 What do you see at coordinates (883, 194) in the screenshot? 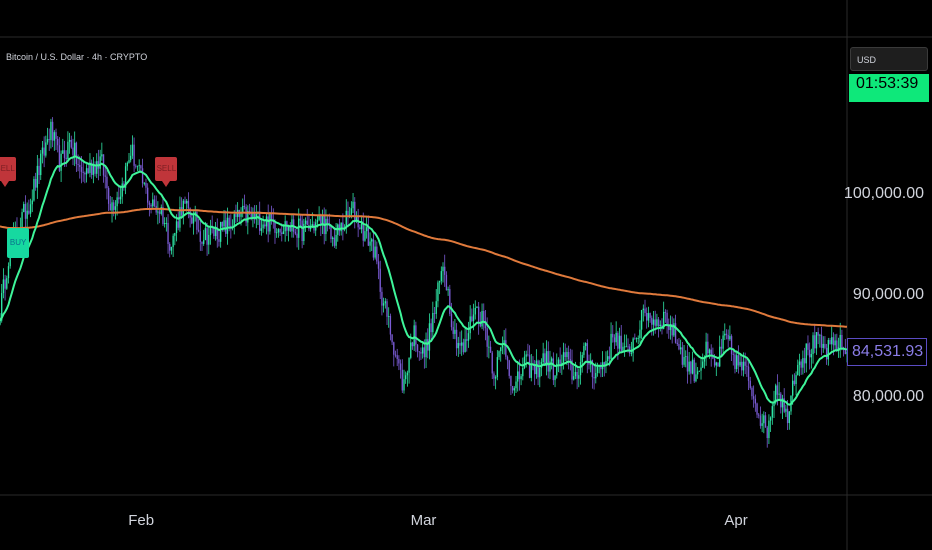
I see `y-tick-label: 100,000.00` at bounding box center [883, 194].